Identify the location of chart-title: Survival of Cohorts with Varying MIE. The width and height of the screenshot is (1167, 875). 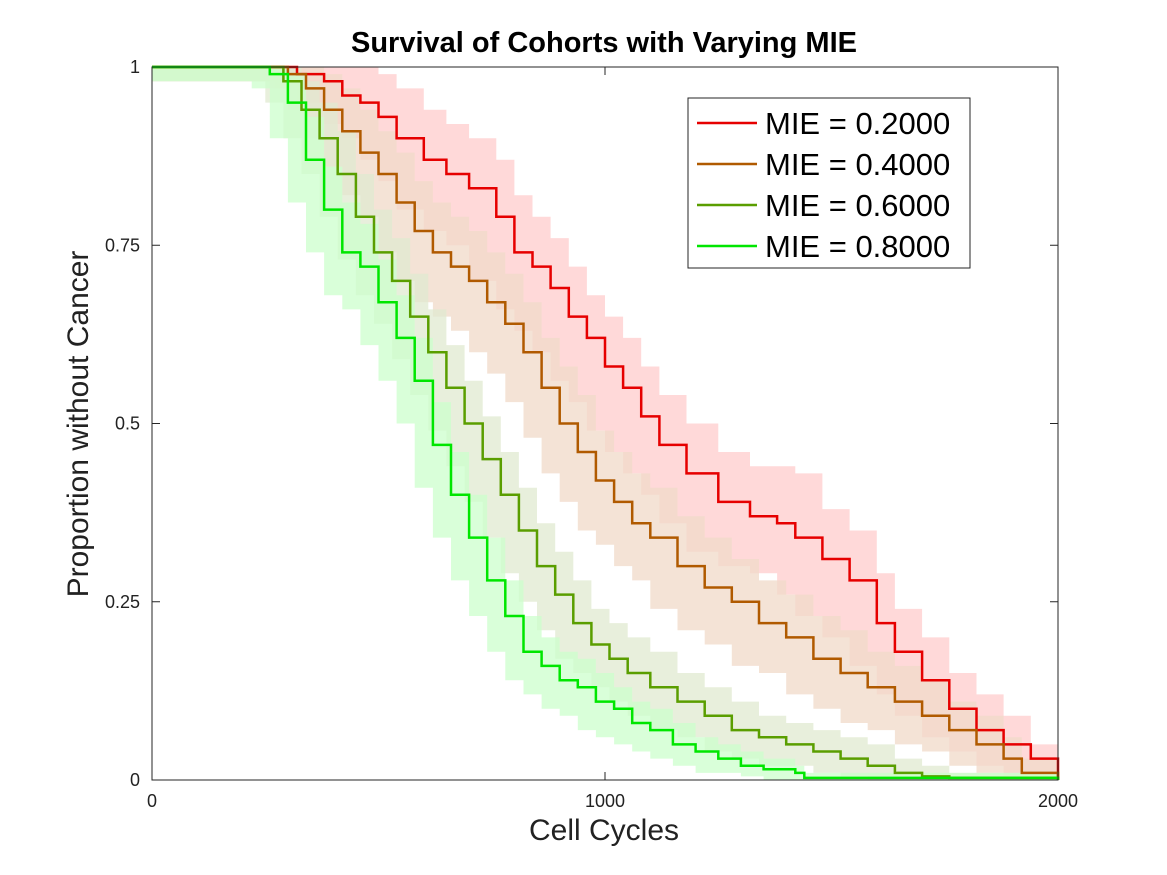
(604, 43).